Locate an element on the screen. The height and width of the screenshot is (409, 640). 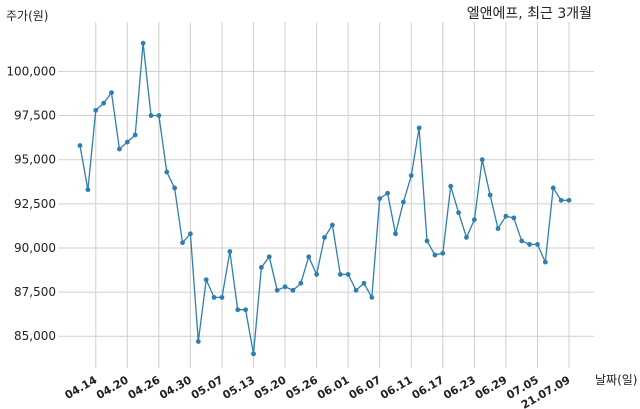
x-tick-label: 06.07 is located at coordinates (365, 387).